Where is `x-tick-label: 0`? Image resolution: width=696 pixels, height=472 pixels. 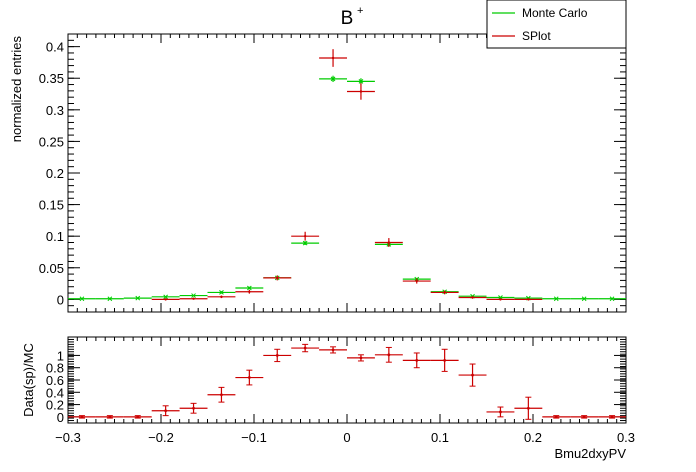 x-tick-label: 0 is located at coordinates (346, 437).